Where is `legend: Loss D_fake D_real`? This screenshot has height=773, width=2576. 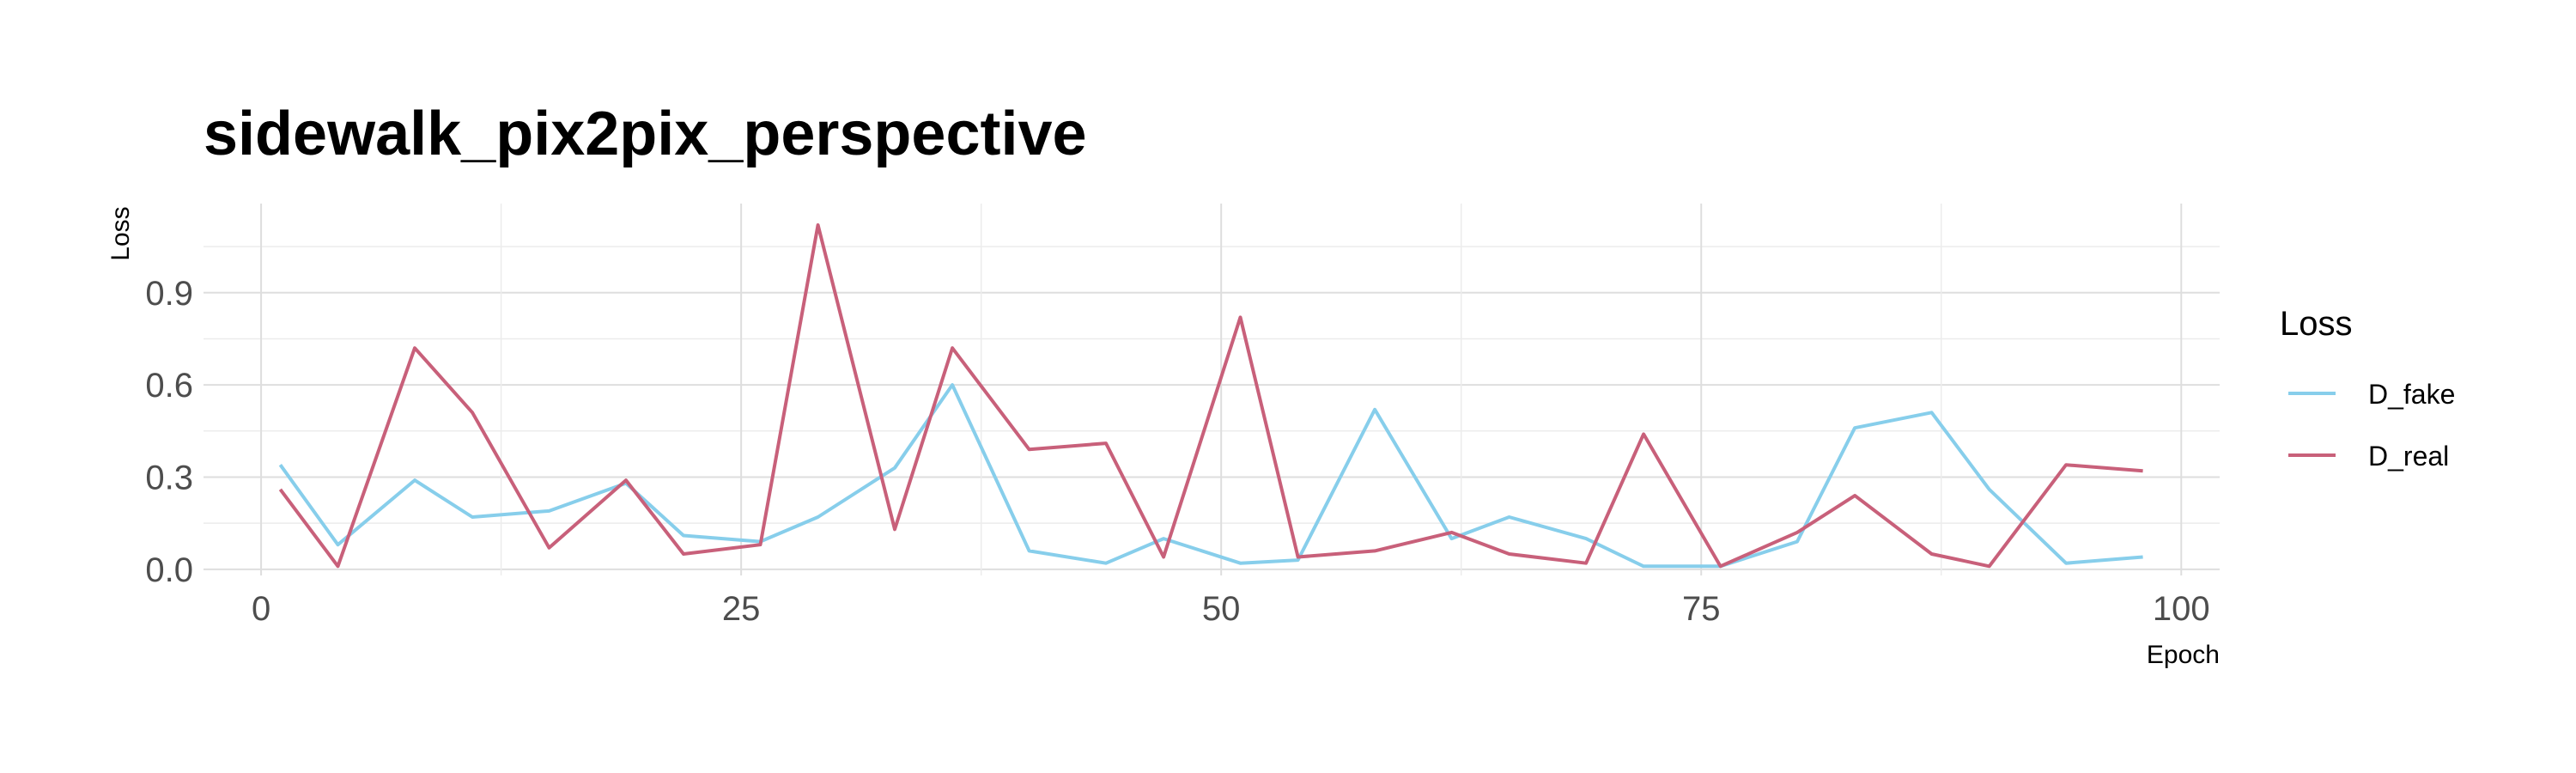 legend: Loss D_fake D_real is located at coordinates (2368, 388).